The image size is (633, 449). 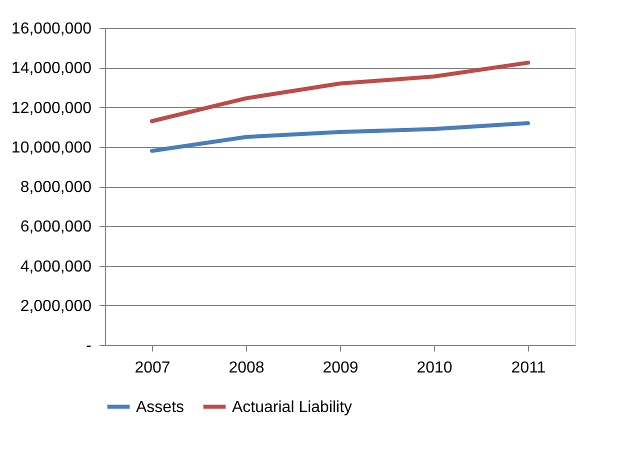 I want to click on x-tick-label: 2010, so click(x=434, y=368).